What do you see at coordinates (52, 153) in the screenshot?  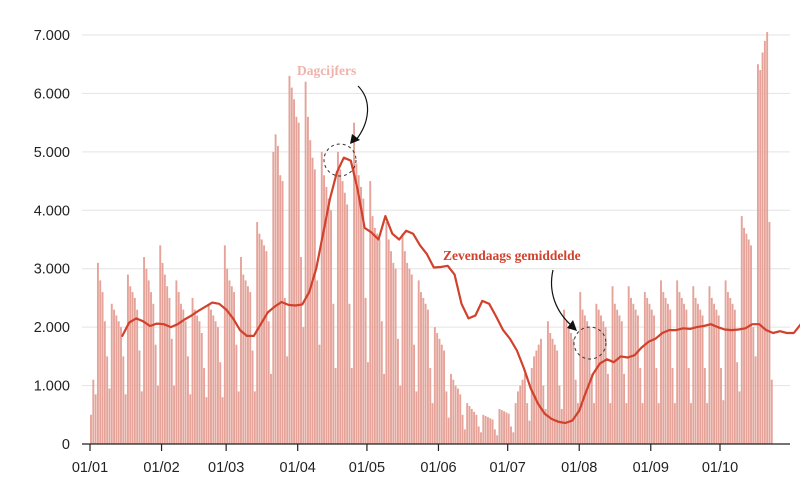 I see `y-tick-label: 5.000` at bounding box center [52, 153].